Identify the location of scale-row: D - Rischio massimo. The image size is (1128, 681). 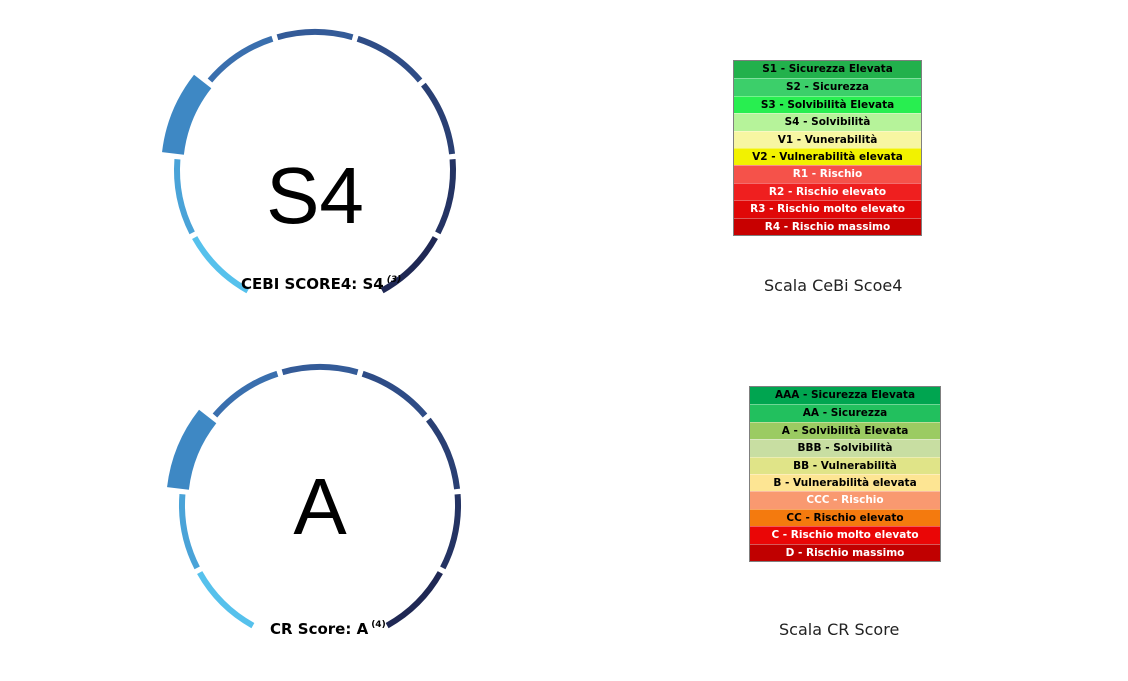
(845, 552).